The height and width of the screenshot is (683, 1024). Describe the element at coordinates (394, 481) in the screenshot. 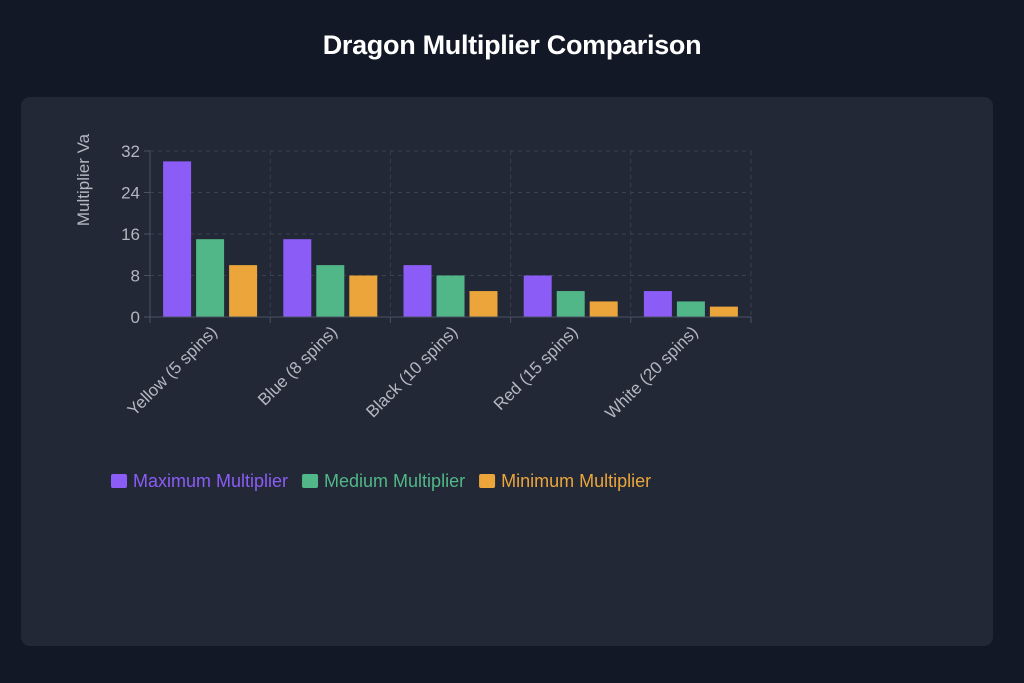

I see `legend-label: Medium Multiplier` at that location.